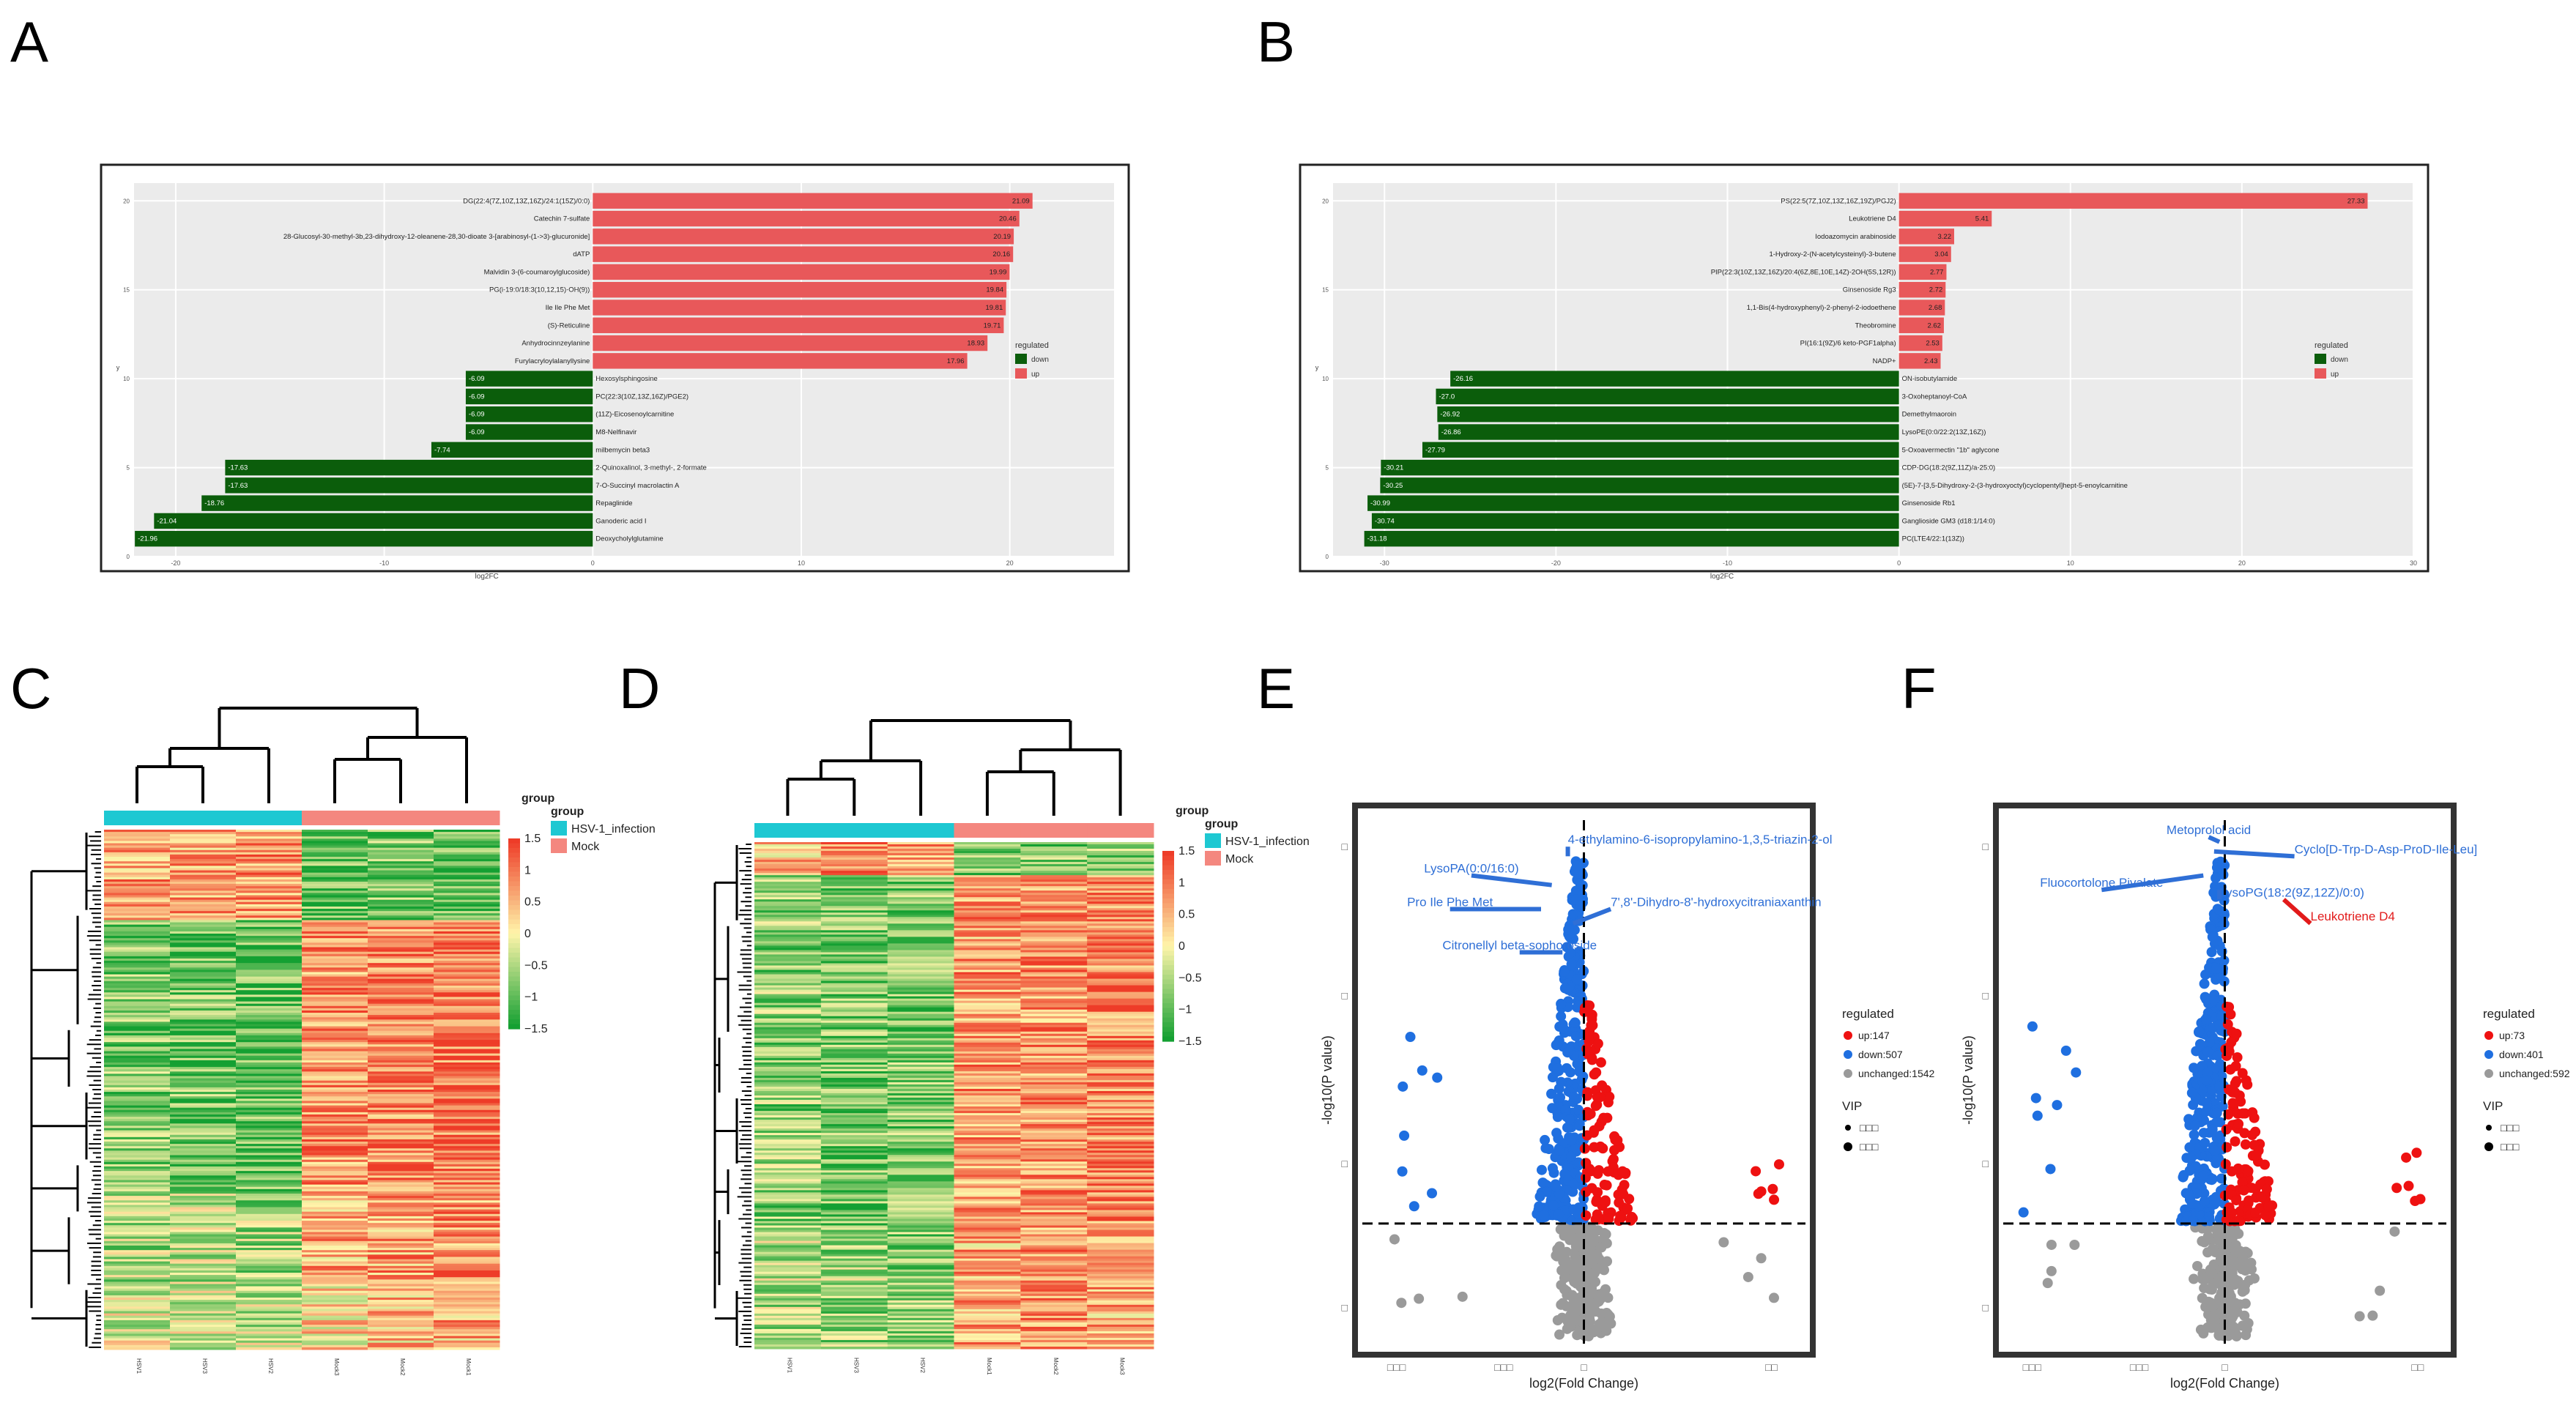 The image size is (2576, 1414). What do you see at coordinates (2488, 1146) in the screenshot?
I see `volcano-vip-dot` at bounding box center [2488, 1146].